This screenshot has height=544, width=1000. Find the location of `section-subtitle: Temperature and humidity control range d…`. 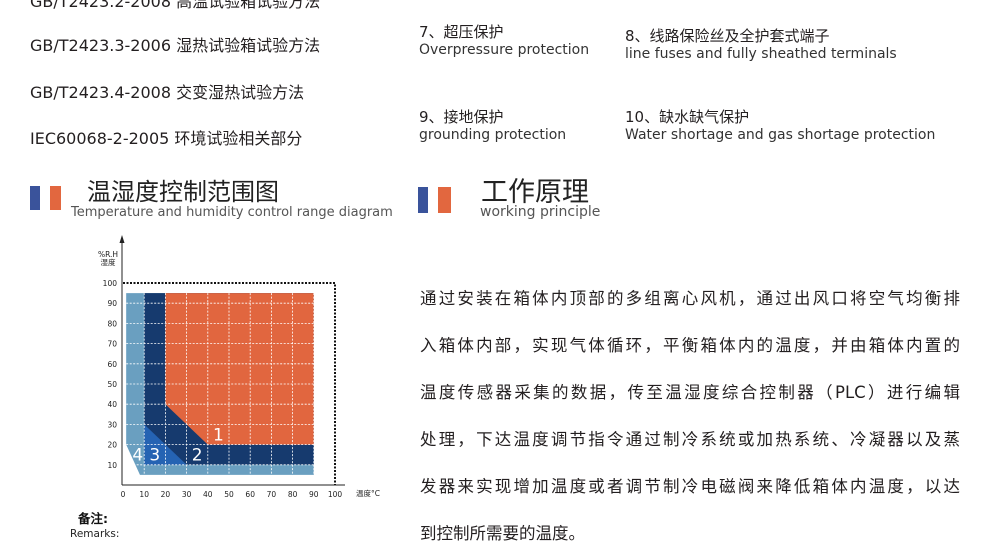

section-subtitle: Temperature and humidity control range d… is located at coordinates (232, 212).